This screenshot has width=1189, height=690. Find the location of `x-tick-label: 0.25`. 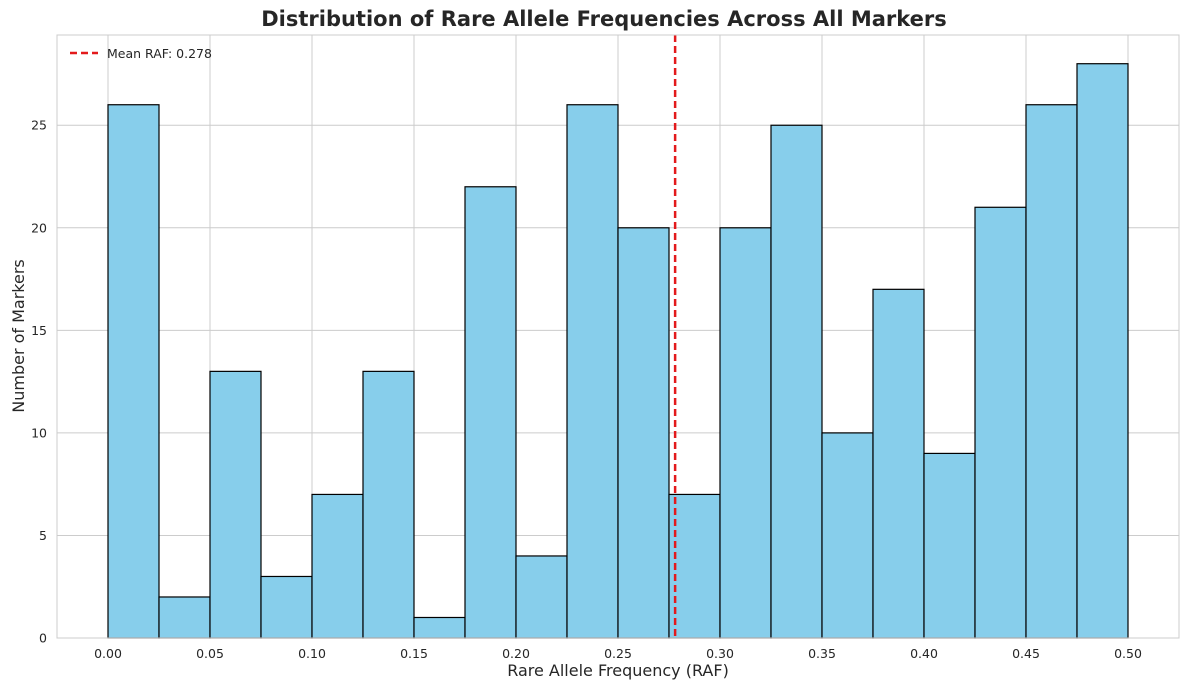

x-tick-label: 0.25 is located at coordinates (618, 653).